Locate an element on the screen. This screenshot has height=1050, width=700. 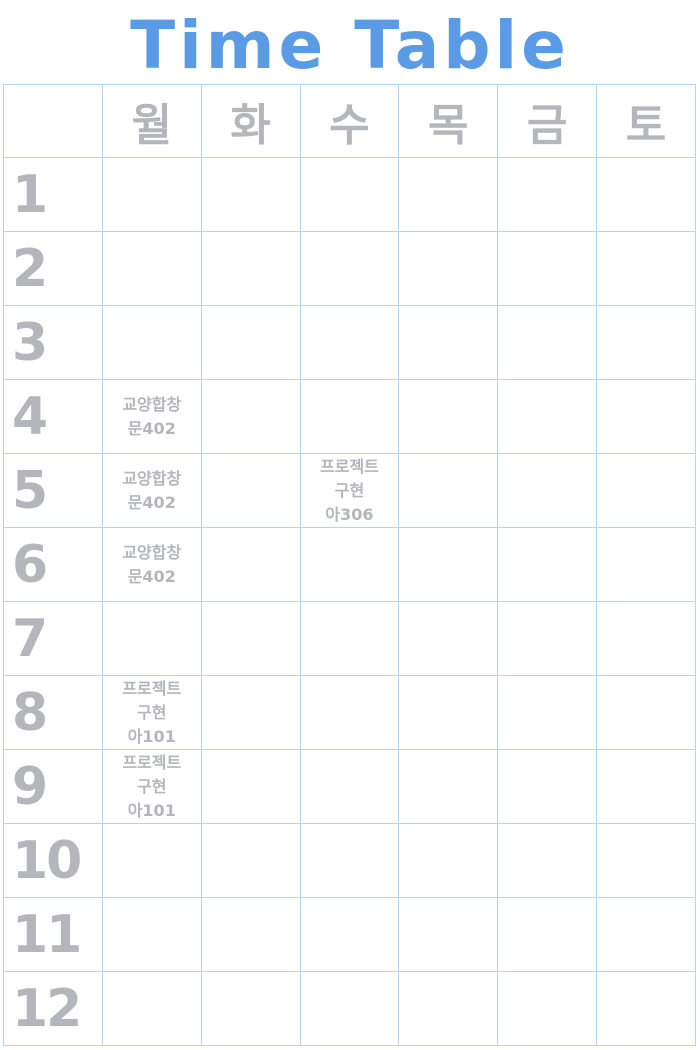
period-row: 12 is located at coordinates (349, 1008).